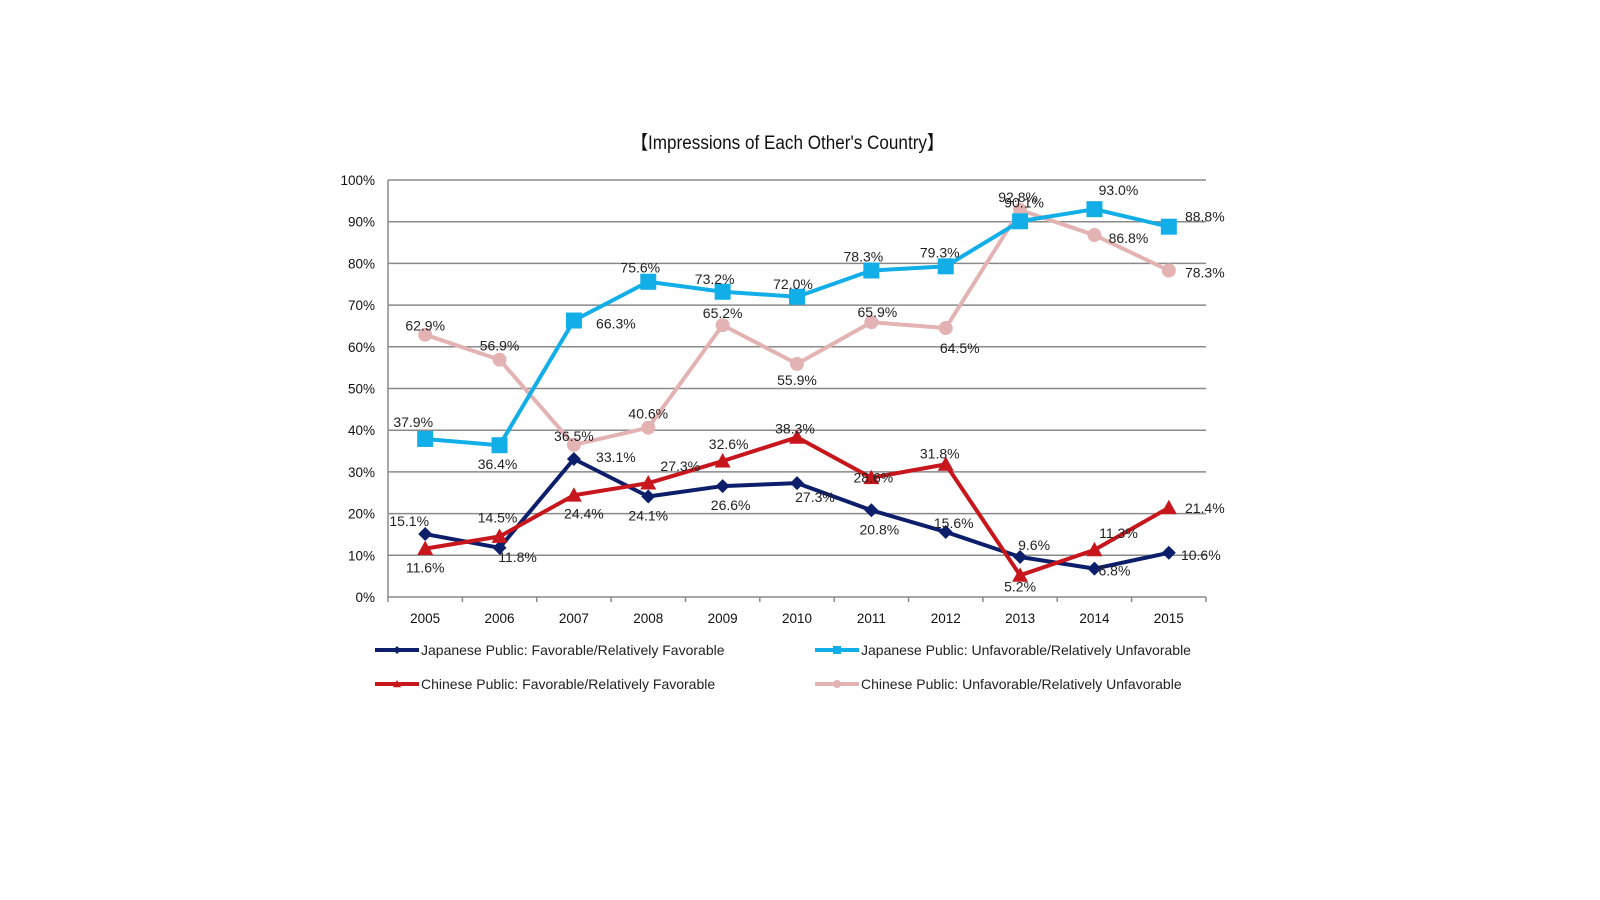 This screenshot has height=900, width=1600. What do you see at coordinates (1114, 571) in the screenshot?
I see `data-label: 6.8%` at bounding box center [1114, 571].